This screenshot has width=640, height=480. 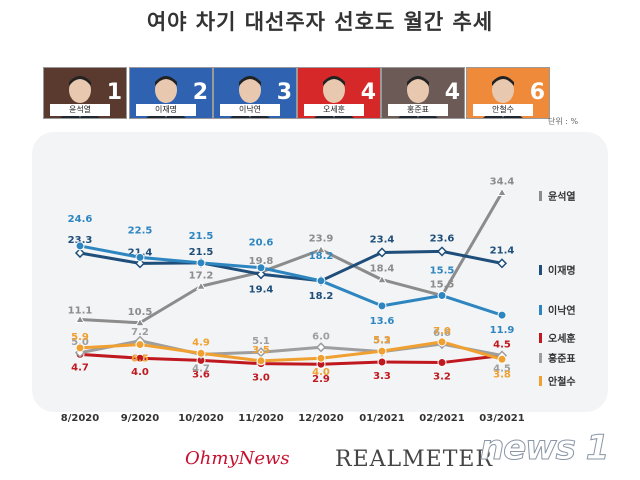 I want to click on rank-number: 2, so click(x=200, y=92).